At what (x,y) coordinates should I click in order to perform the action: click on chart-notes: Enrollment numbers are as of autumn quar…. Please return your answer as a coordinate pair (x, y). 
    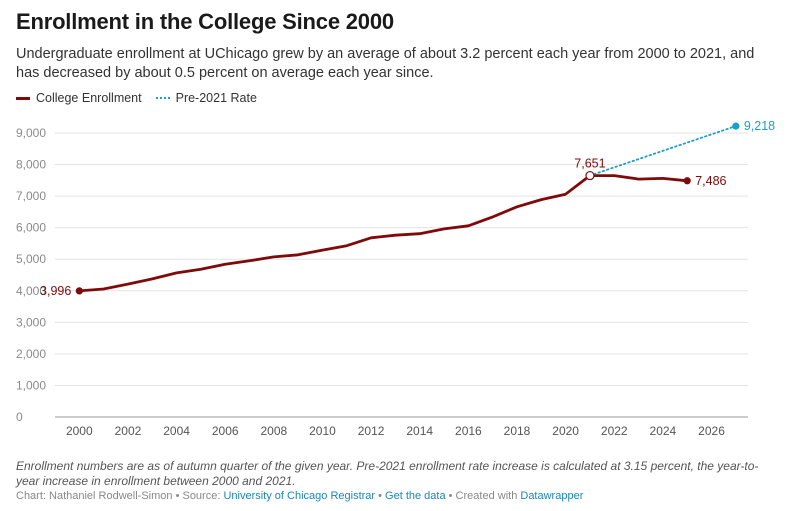
    Looking at the image, I should click on (387, 473).